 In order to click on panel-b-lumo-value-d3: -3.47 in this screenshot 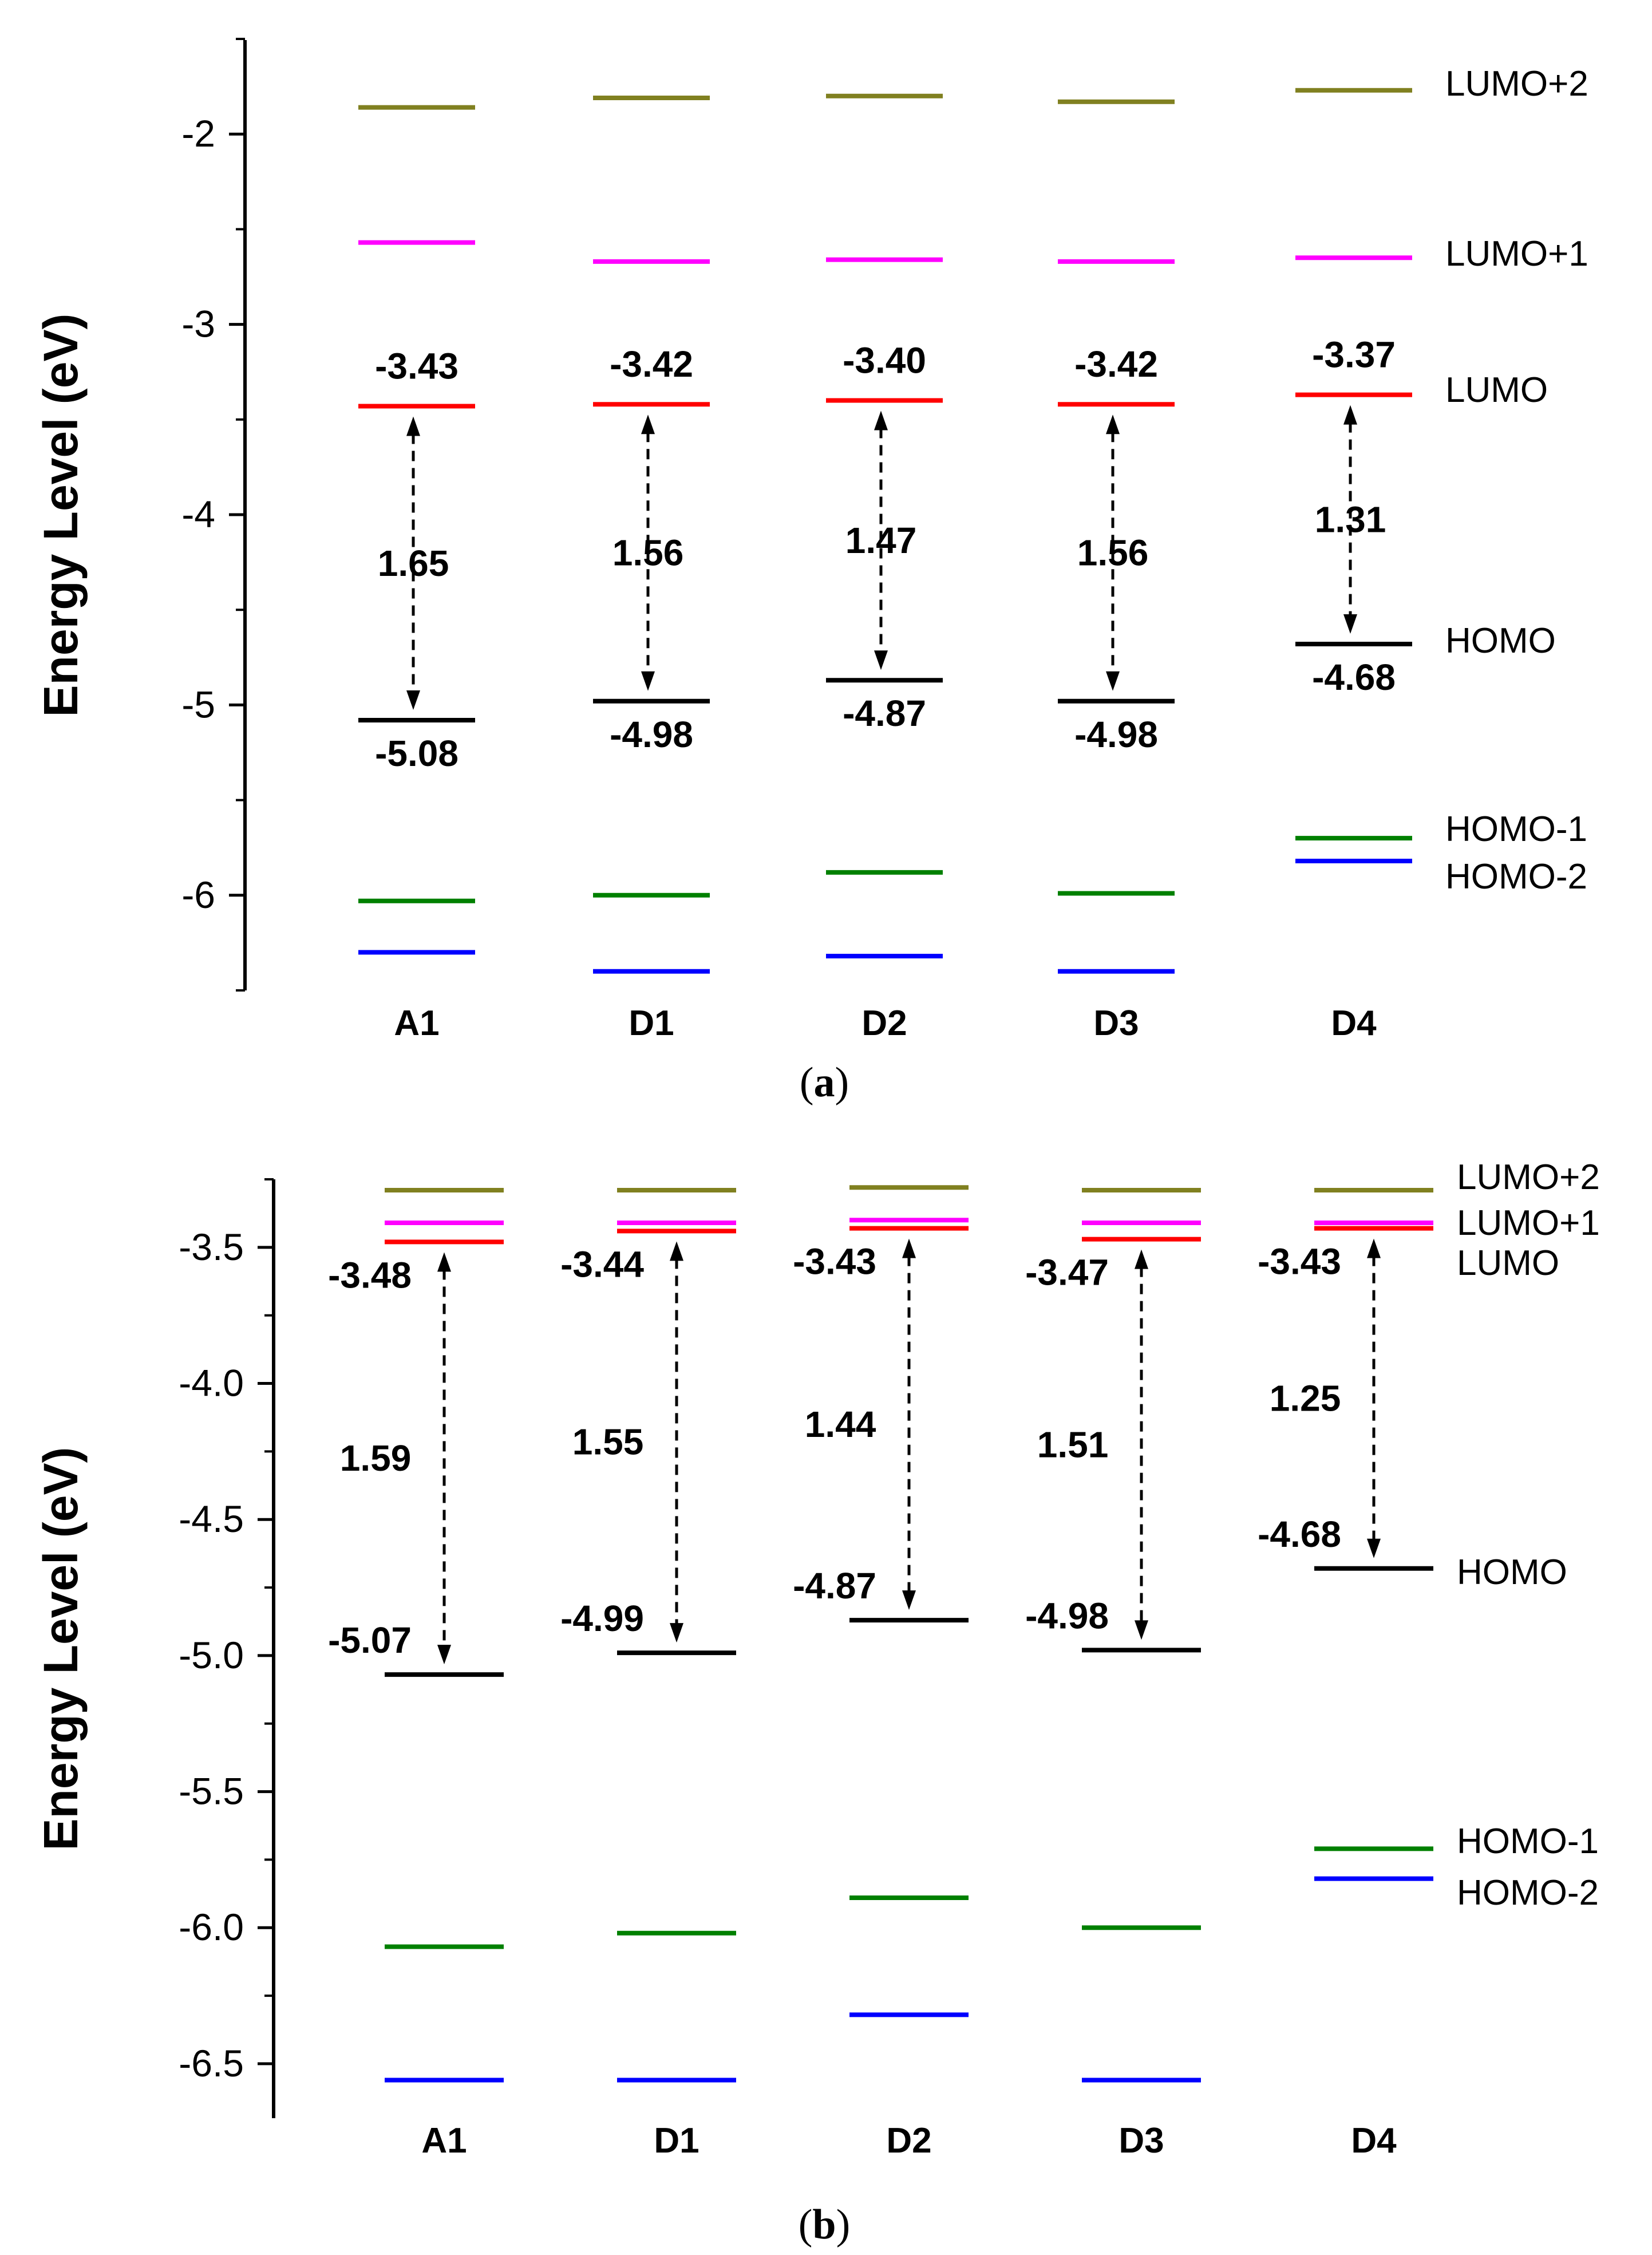, I will do `click(1067, 1272)`.